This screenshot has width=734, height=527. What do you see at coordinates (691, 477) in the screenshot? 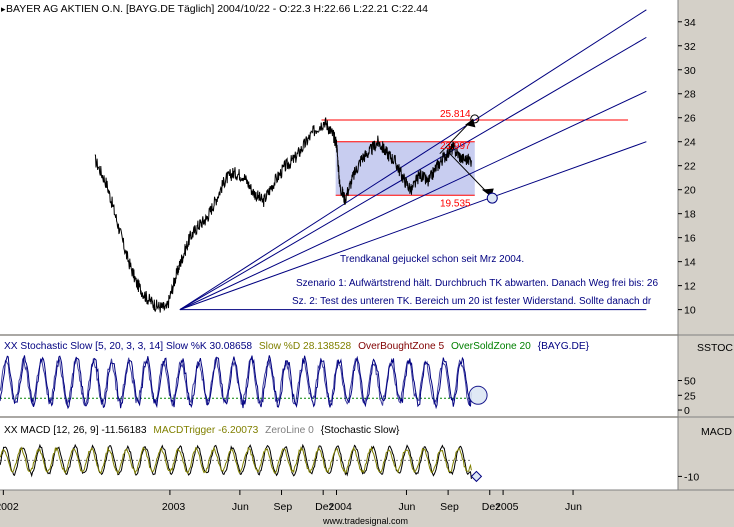
I see `macd-y-tick-label: -10` at bounding box center [691, 477].